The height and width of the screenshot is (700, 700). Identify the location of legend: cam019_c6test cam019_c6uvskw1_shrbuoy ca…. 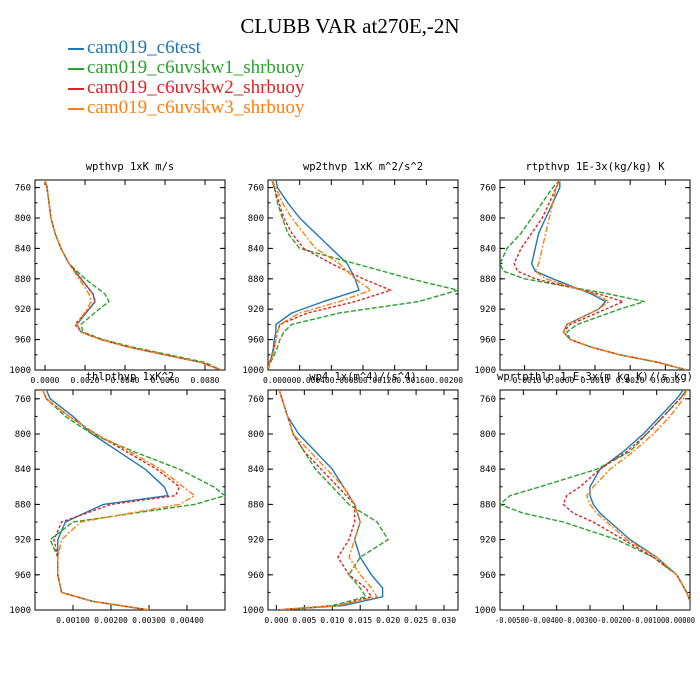
(186, 78).